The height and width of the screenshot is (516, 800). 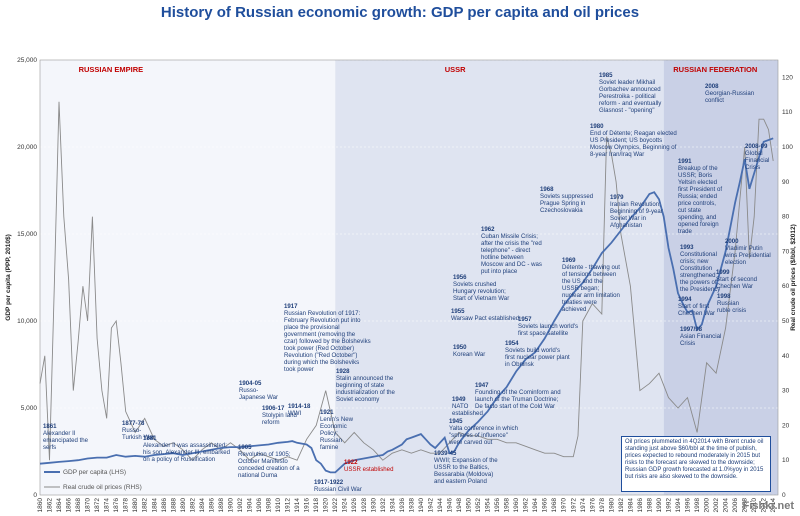 What do you see at coordinates (581, 288) in the screenshot?
I see `annotation-line: USSR began;` at bounding box center [581, 288].